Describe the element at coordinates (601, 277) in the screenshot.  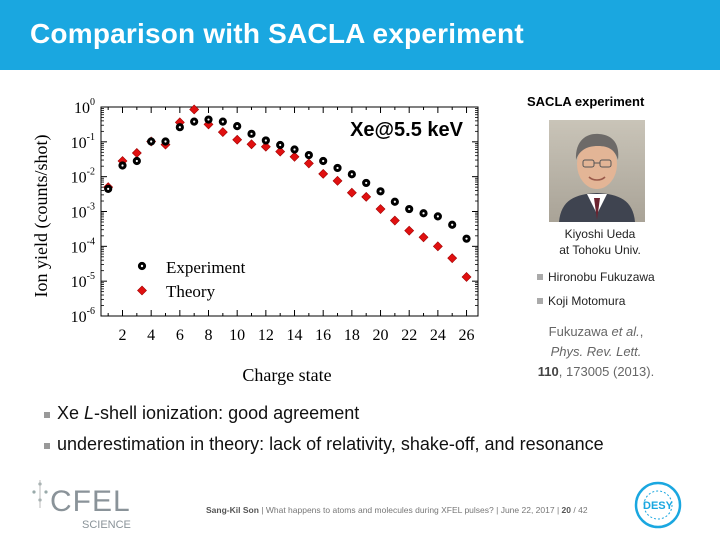
I see `coauthor-name: Hironobu Fukuzawa` at that location.